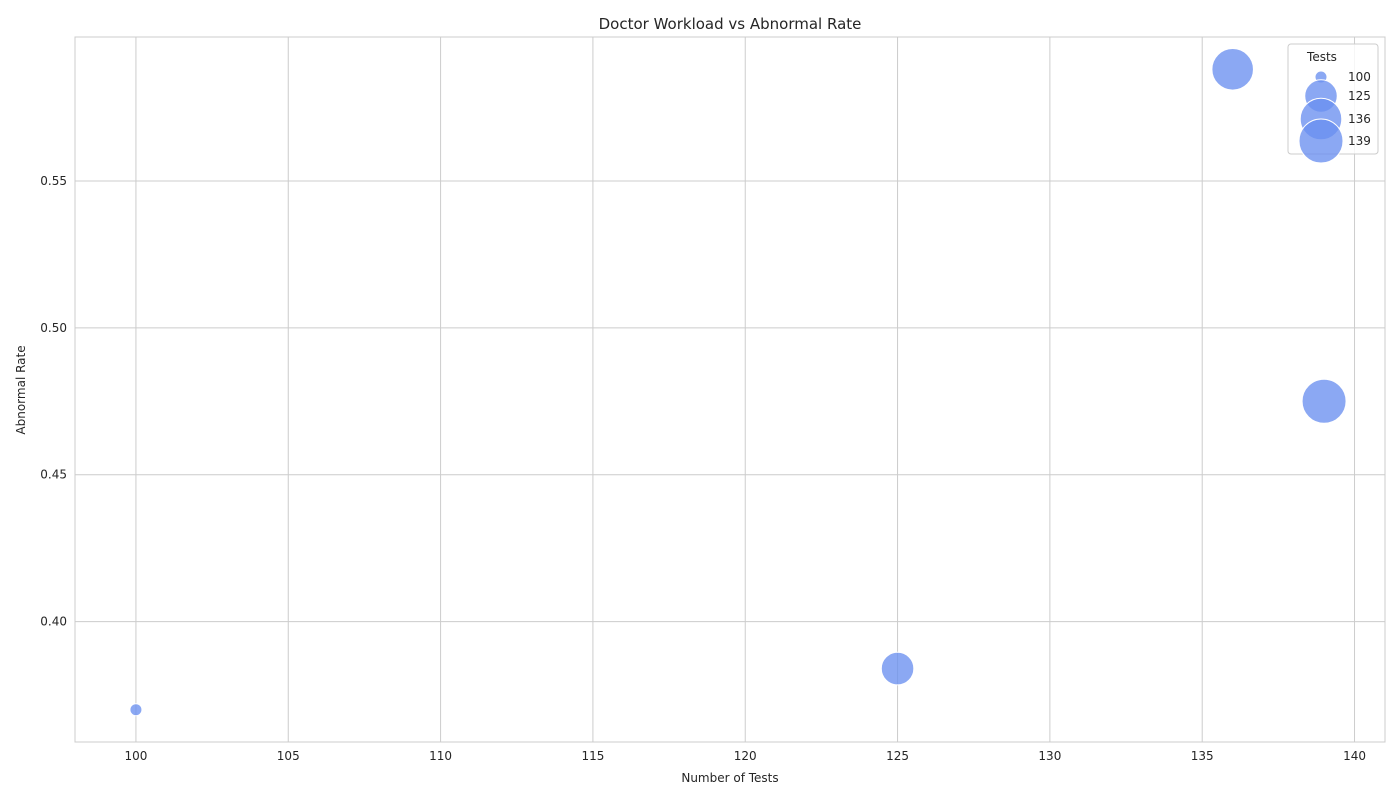 The width and height of the screenshot is (1400, 800). Describe the element at coordinates (21, 389) in the screenshot. I see `y-axis-label: Abnormal Rate` at that location.